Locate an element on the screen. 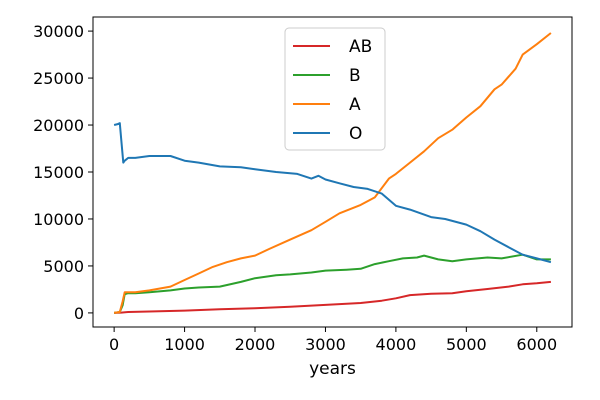 The width and height of the screenshot is (600, 400). x-tick-label: 1000 is located at coordinates (184, 344).